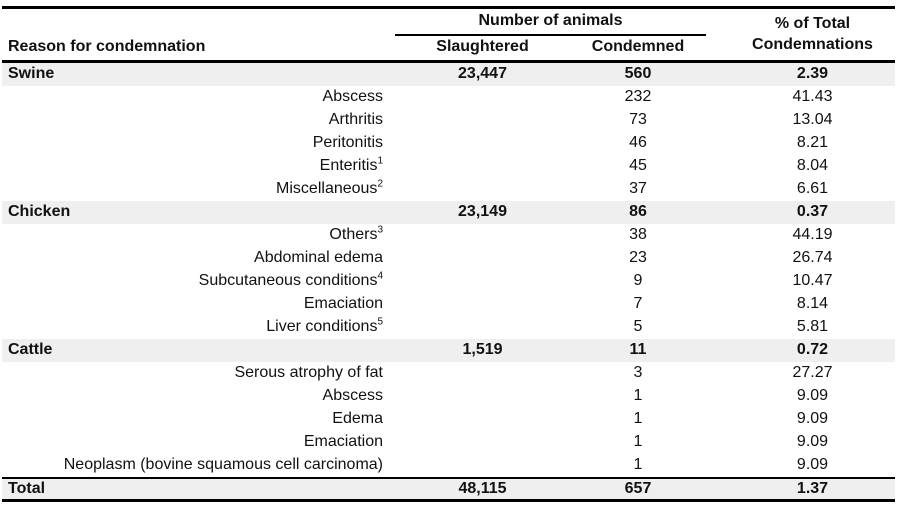  I want to click on detail-row: Arthritis 73 13.04, so click(448, 120).